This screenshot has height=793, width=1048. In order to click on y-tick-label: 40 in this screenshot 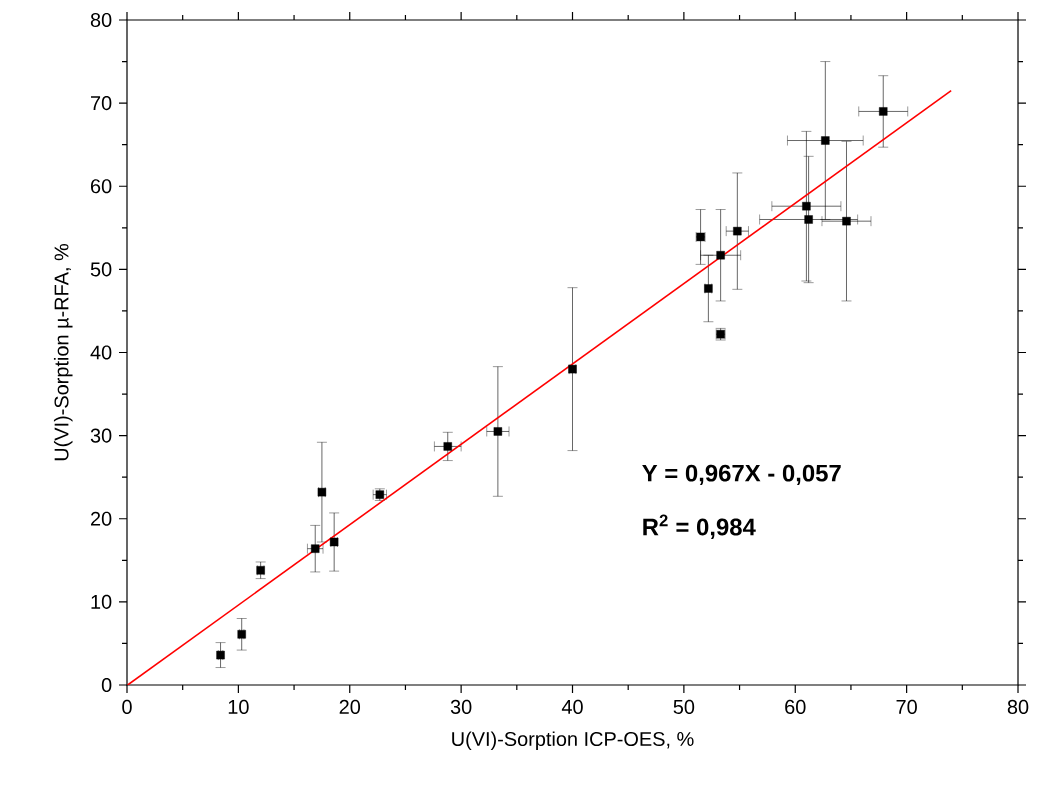, I will do `click(101, 352)`.